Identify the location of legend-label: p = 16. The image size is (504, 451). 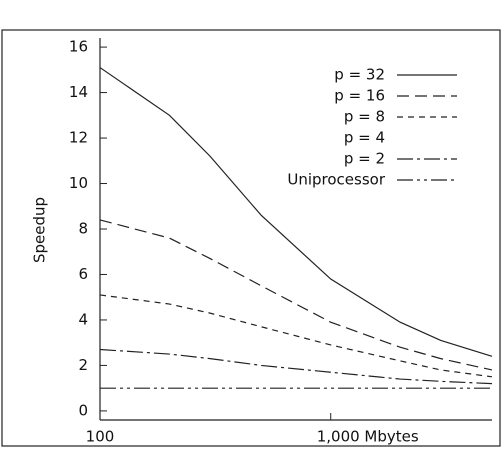
(359, 96).